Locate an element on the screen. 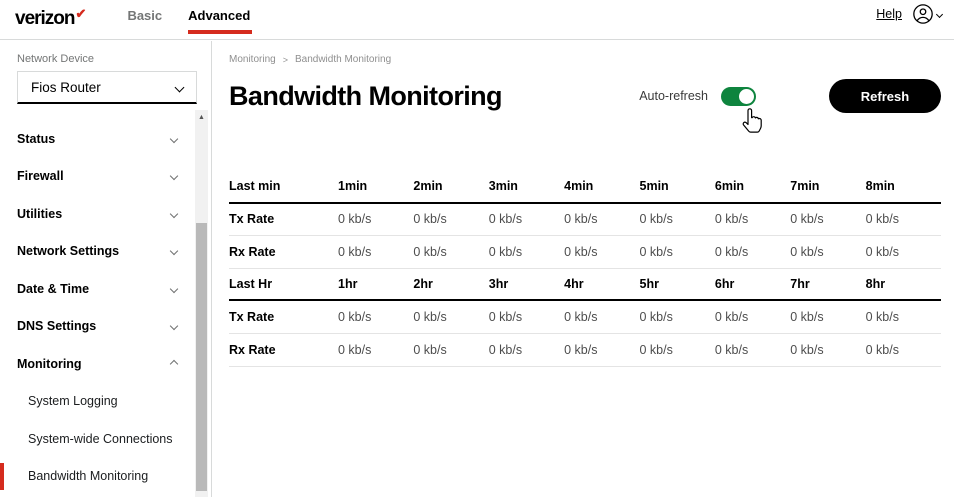 The width and height of the screenshot is (954, 497). tab-advanced: Advanced is located at coordinates (220, 21).